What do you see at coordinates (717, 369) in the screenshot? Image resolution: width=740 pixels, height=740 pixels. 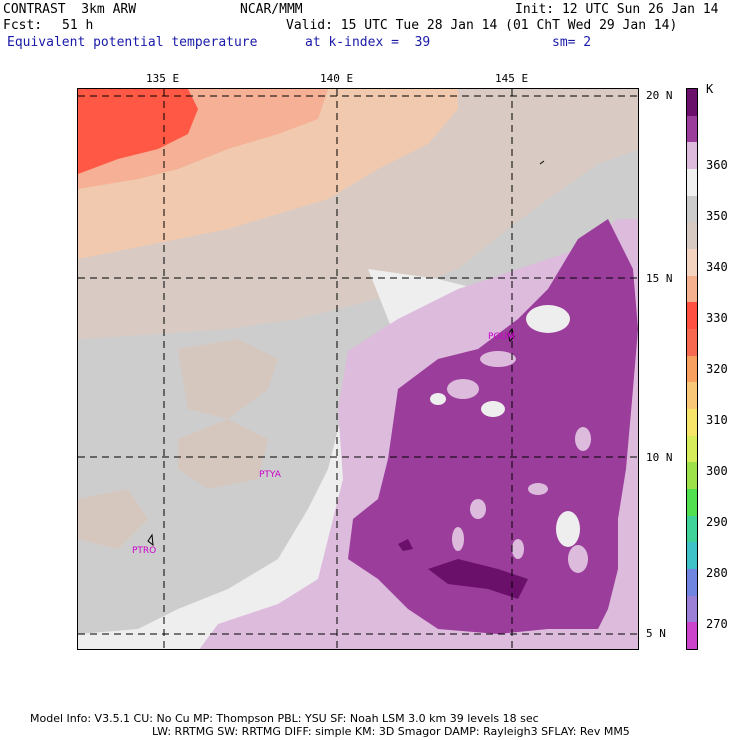 I see `colorbar-tick: 320` at bounding box center [717, 369].